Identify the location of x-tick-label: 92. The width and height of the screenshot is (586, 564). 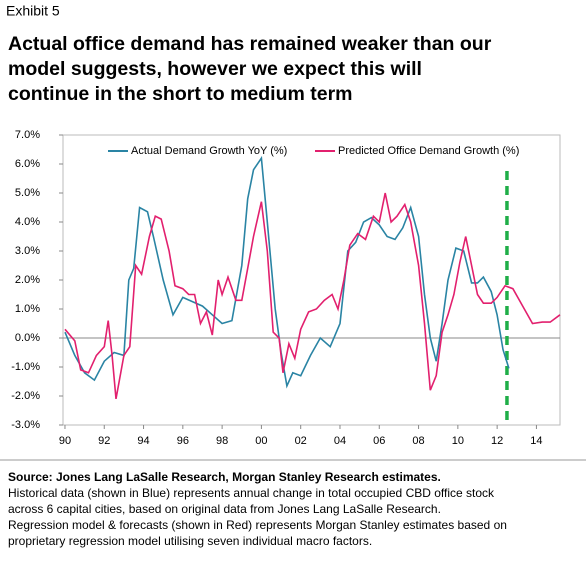
(104, 441).